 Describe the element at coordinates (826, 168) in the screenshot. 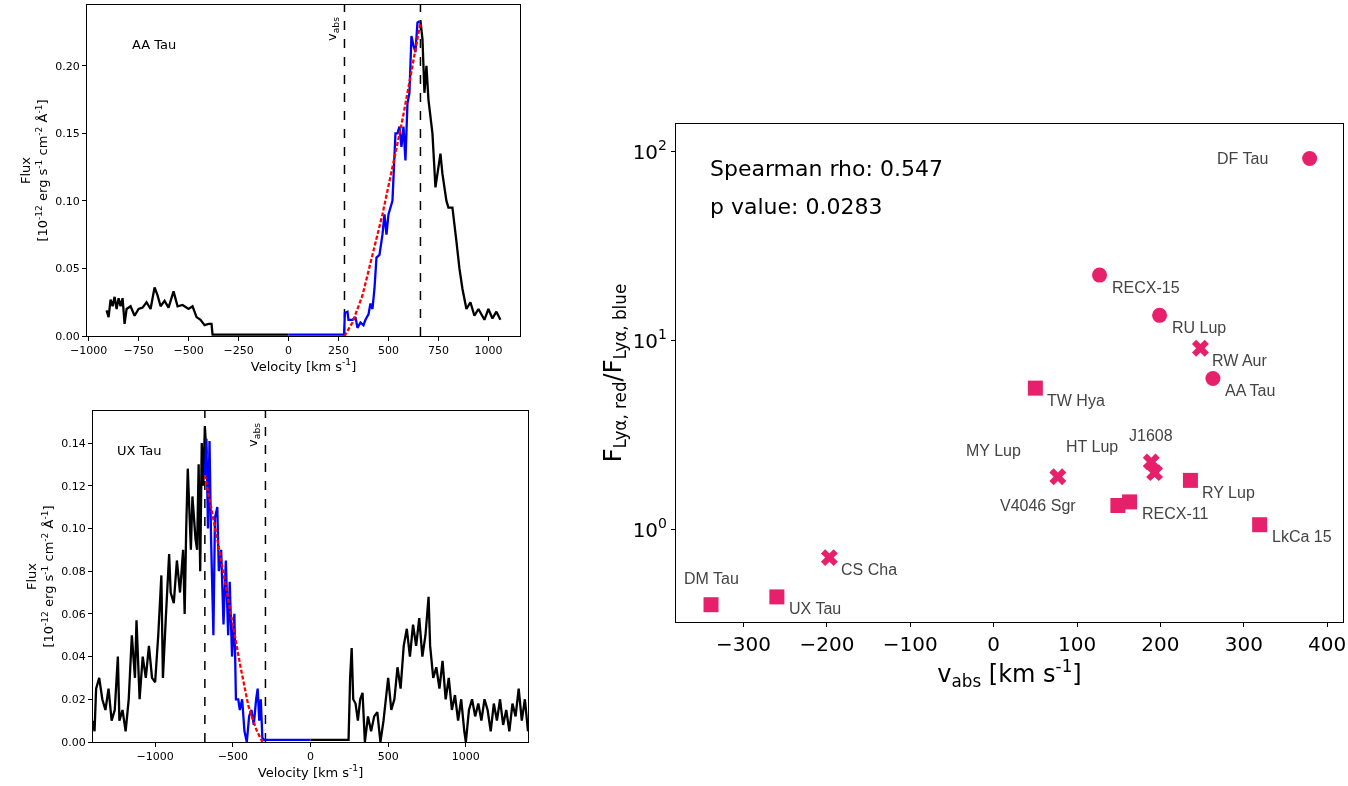

I see `annotation: Spearman rho: 0.547` at that location.